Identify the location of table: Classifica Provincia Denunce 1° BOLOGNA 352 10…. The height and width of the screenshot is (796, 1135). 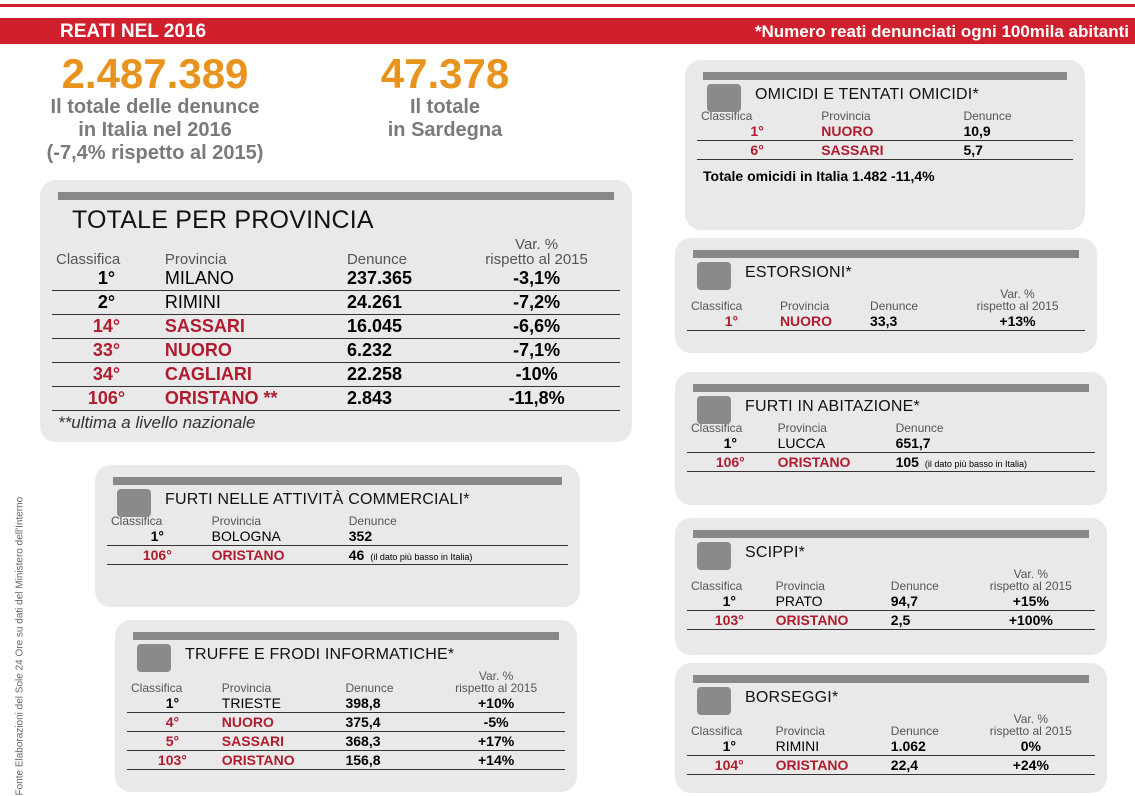
(337, 540).